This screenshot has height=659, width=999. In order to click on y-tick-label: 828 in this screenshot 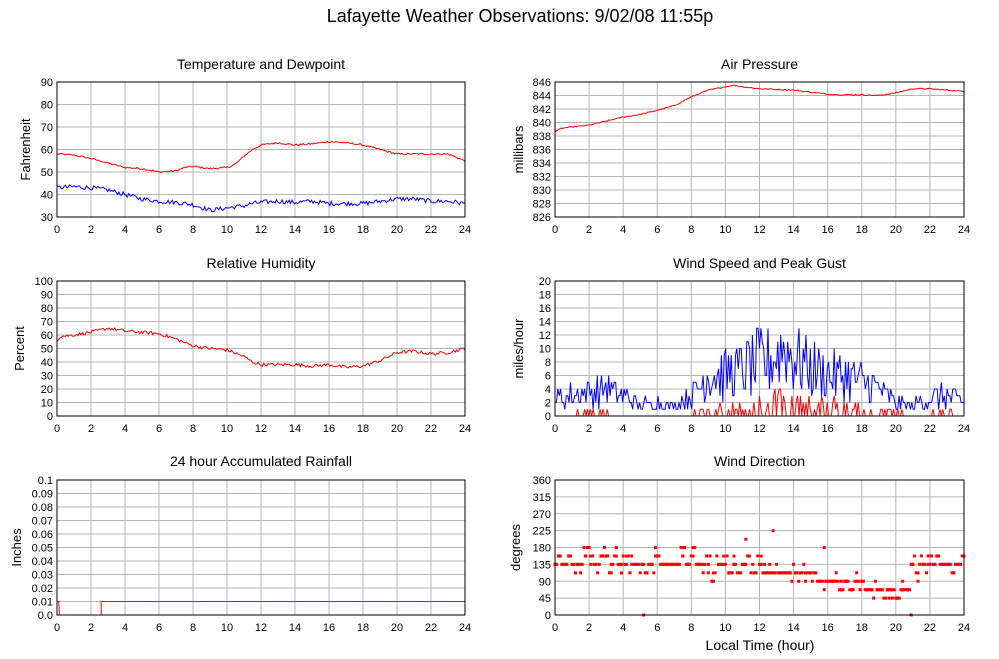, I will do `click(542, 205)`.